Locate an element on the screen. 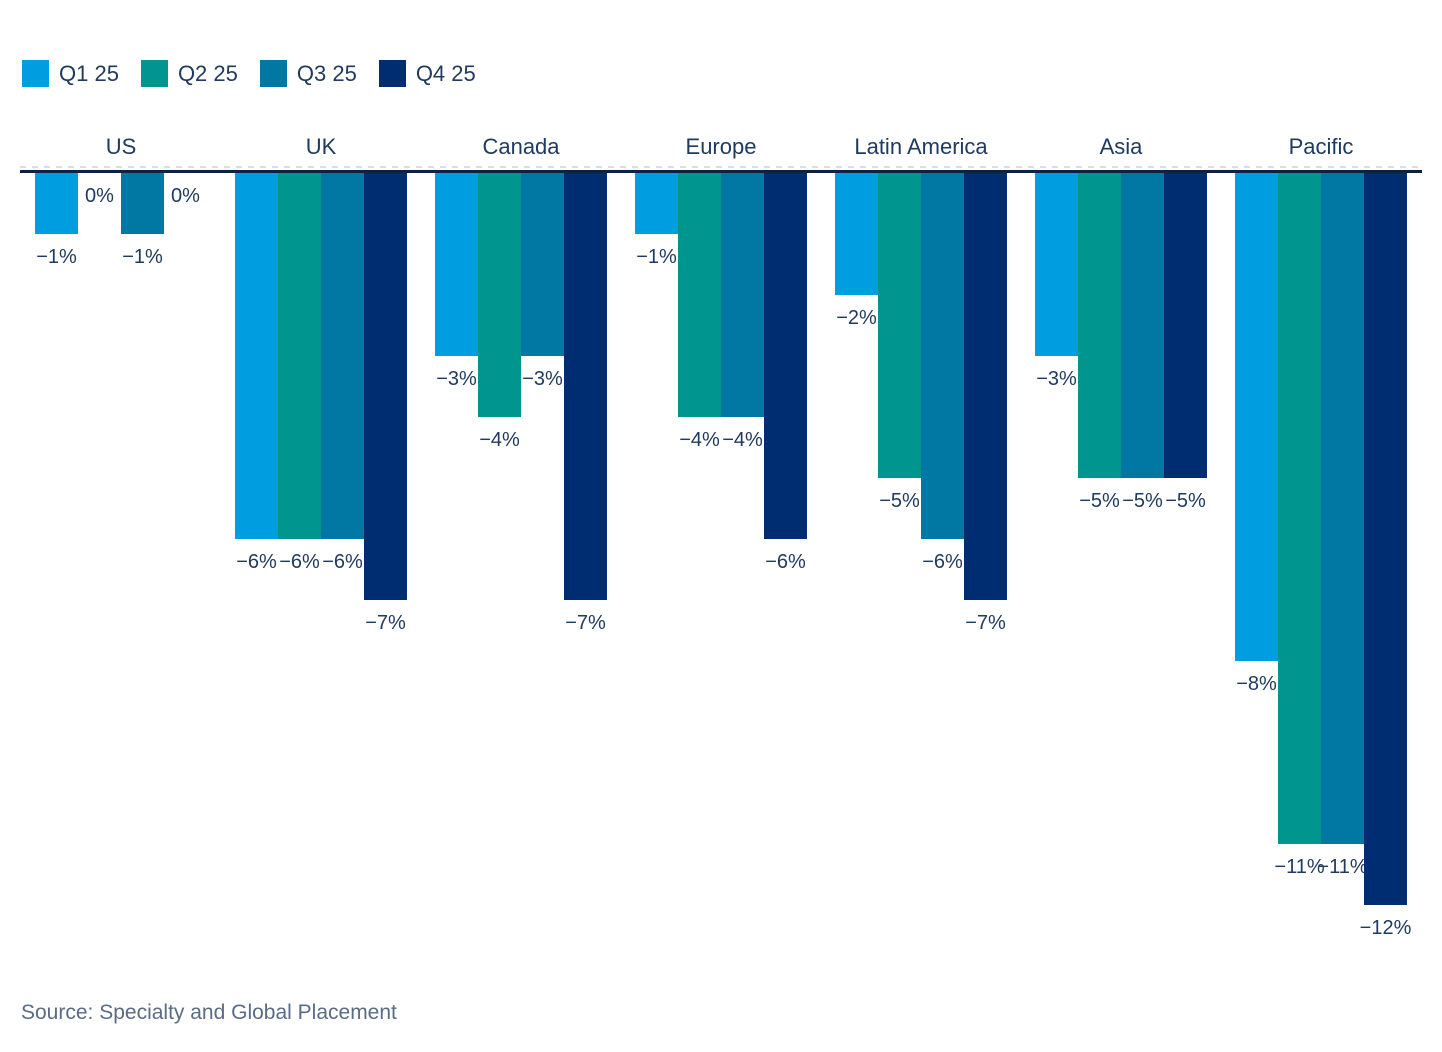 This screenshot has height=1052, width=1442. bar-q1-25-us is located at coordinates (56, 203).